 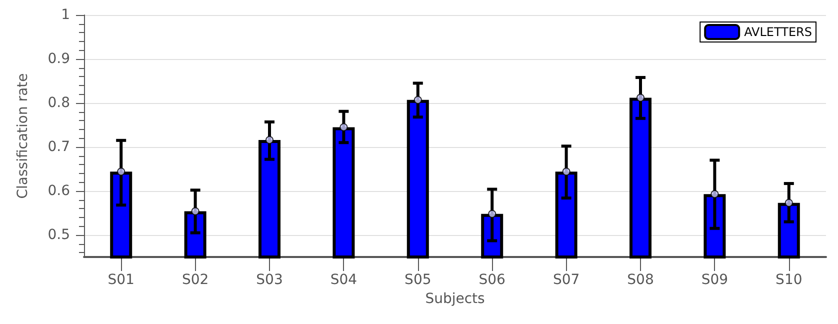 I want to click on x-tick-label: S06, so click(x=492, y=280).